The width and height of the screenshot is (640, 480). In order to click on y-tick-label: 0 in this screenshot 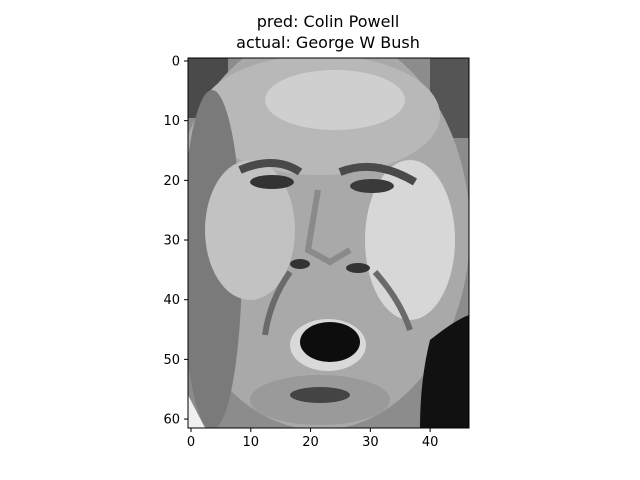, I will do `click(176, 61)`.